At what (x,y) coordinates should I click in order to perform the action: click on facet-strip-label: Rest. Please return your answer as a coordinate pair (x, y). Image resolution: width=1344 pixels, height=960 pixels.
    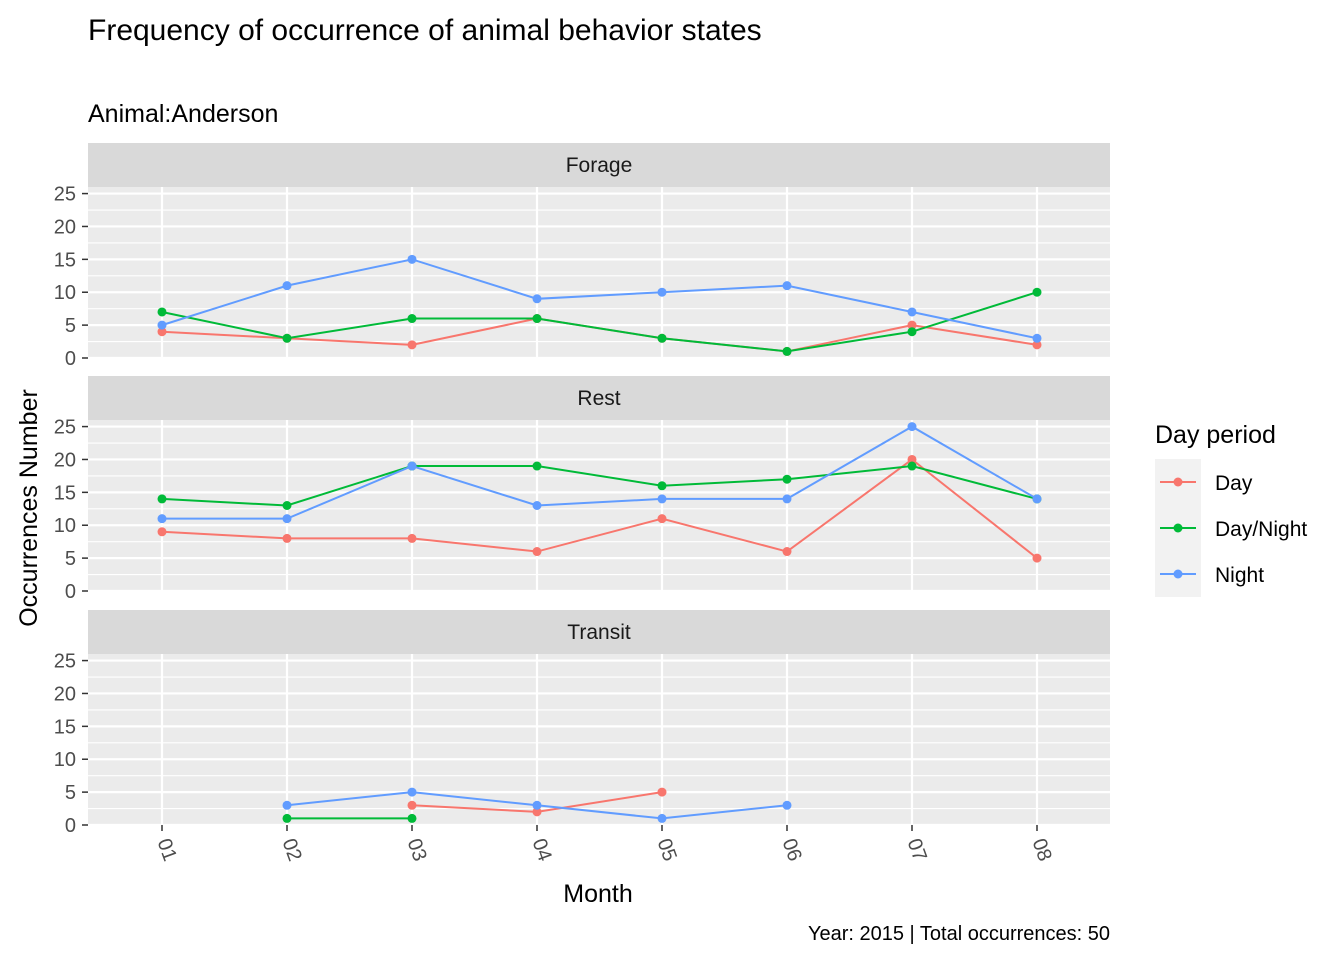
    Looking at the image, I should click on (598, 398).